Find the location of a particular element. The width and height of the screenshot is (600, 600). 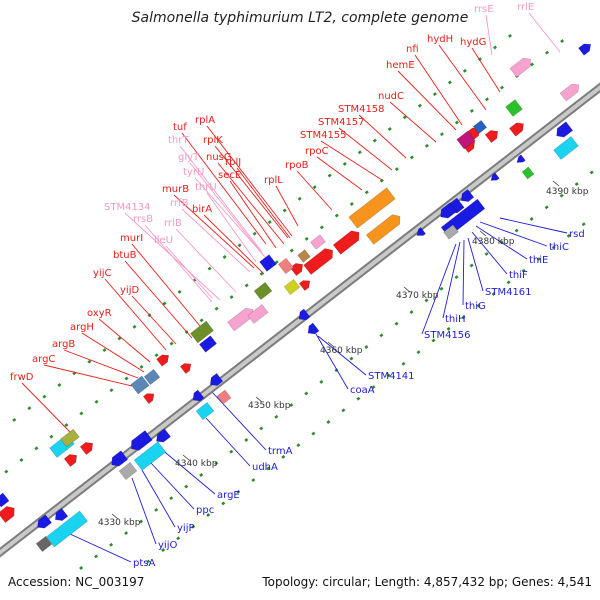

gene-label-thiG: thiG is located at coordinates (475, 306).